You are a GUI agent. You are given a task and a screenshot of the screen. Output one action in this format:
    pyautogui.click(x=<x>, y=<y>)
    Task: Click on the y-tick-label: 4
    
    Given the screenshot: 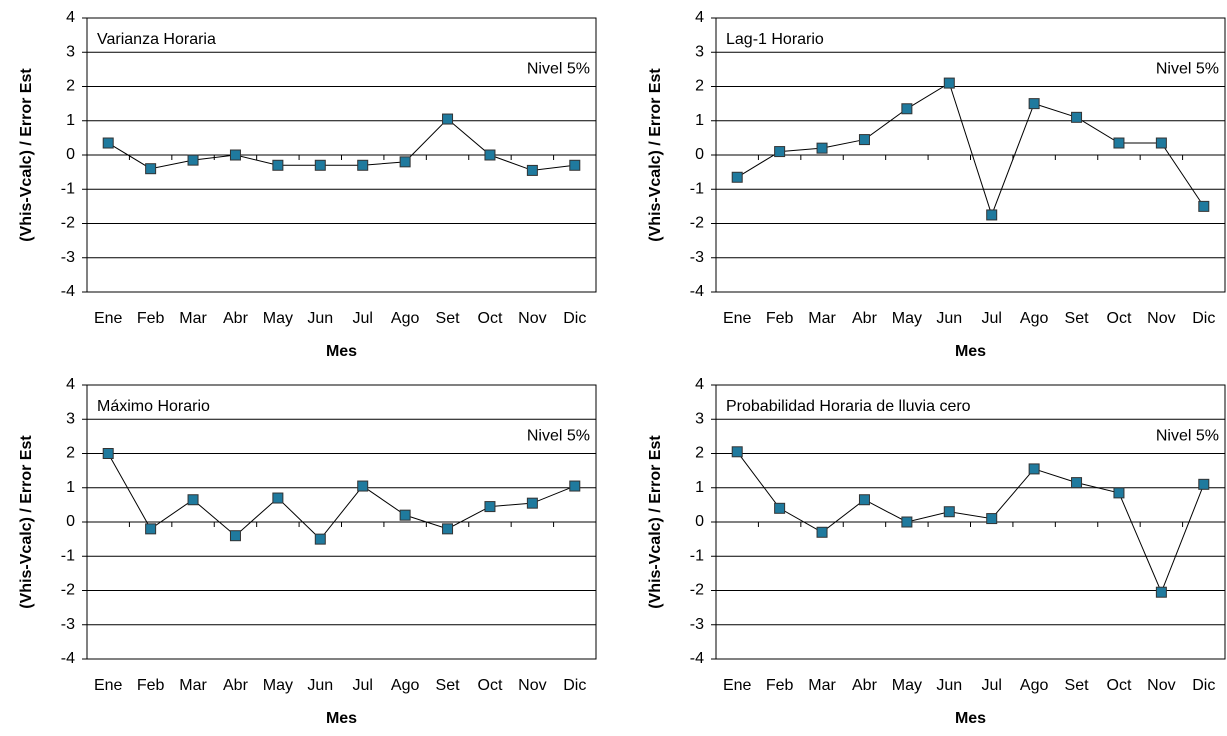 What is the action you would take?
    pyautogui.click(x=699, y=17)
    